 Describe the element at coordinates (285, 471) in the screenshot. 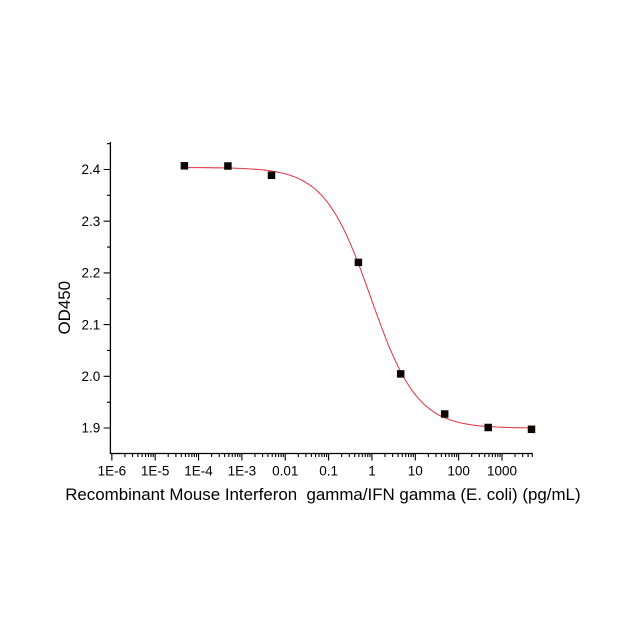

I see `svg-text: 0.01` at that location.